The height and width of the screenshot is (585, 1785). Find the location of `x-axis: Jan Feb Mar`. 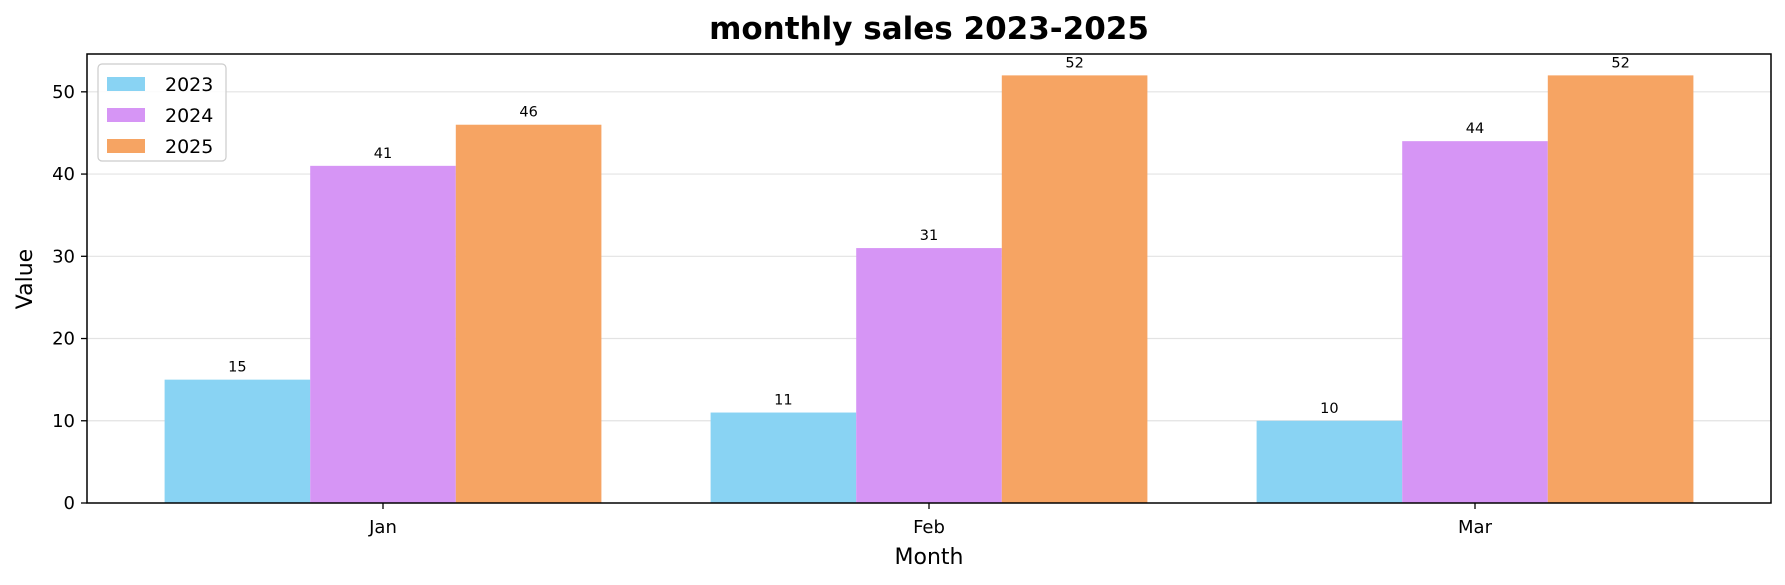

x-axis: Jan Feb Mar is located at coordinates (930, 520).